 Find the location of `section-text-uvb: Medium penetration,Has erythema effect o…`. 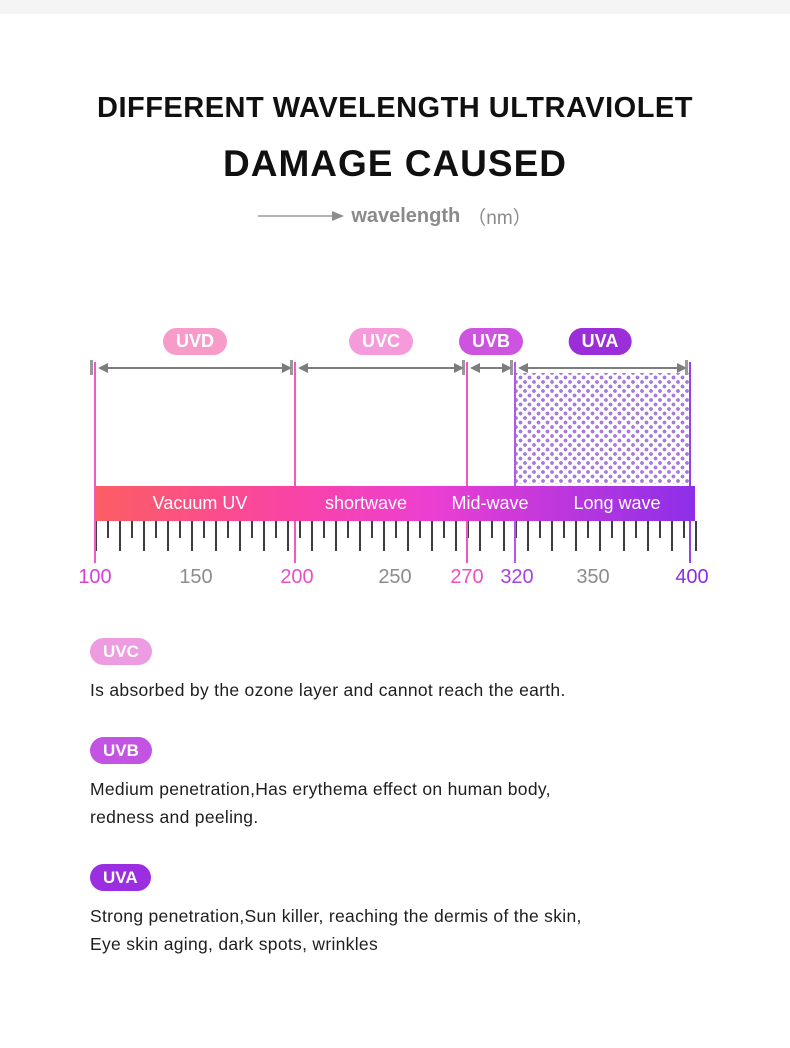

section-text-uvb: Medium penetration,Has erythema effect o… is located at coordinates (320, 803).